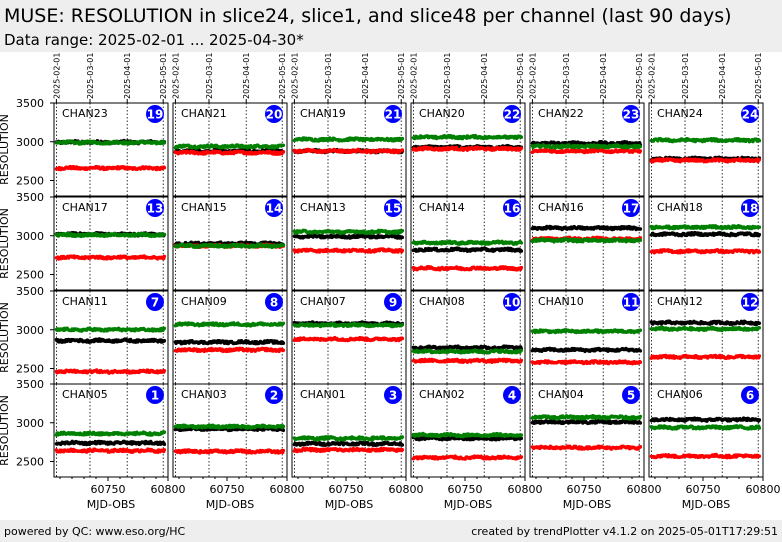 Image resolution: width=782 pixels, height=542 pixels. Describe the element at coordinates (631, 115) in the screenshot. I see `slice-badge-number: 23` at that location.